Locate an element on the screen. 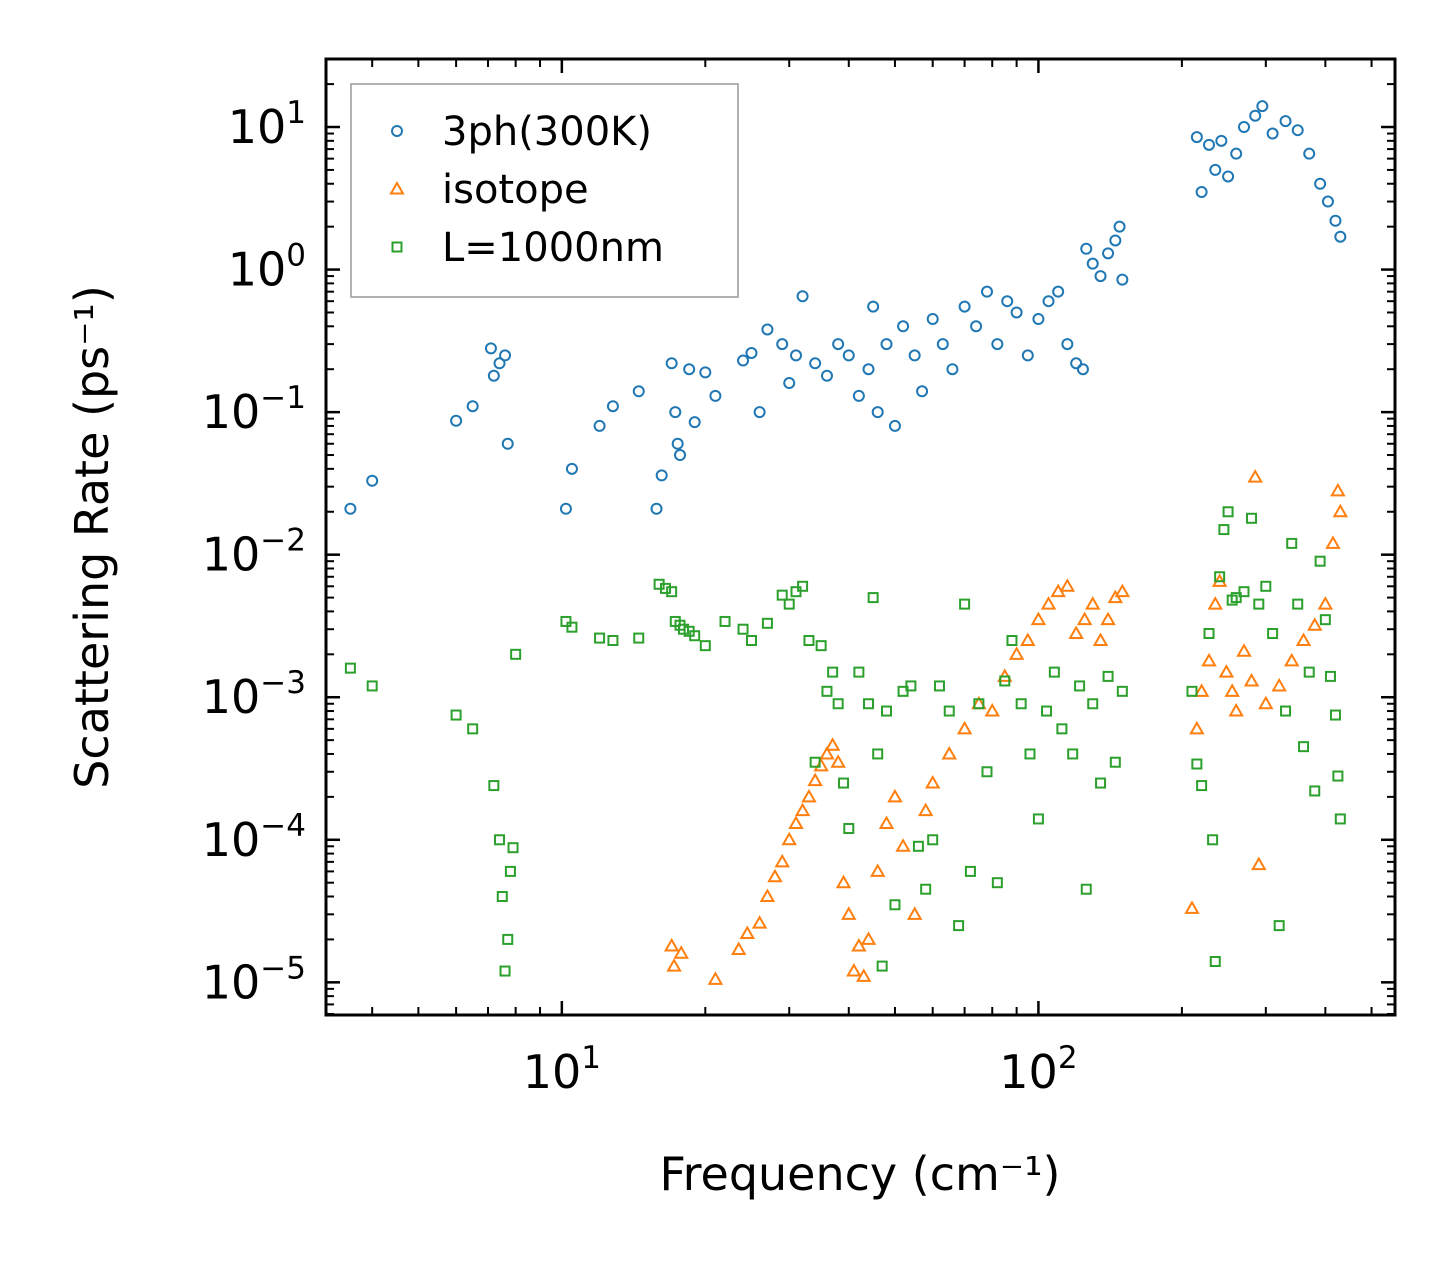 The width and height of the screenshot is (1455, 1265). y-tick-label: 10⁻² is located at coordinates (254, 552).